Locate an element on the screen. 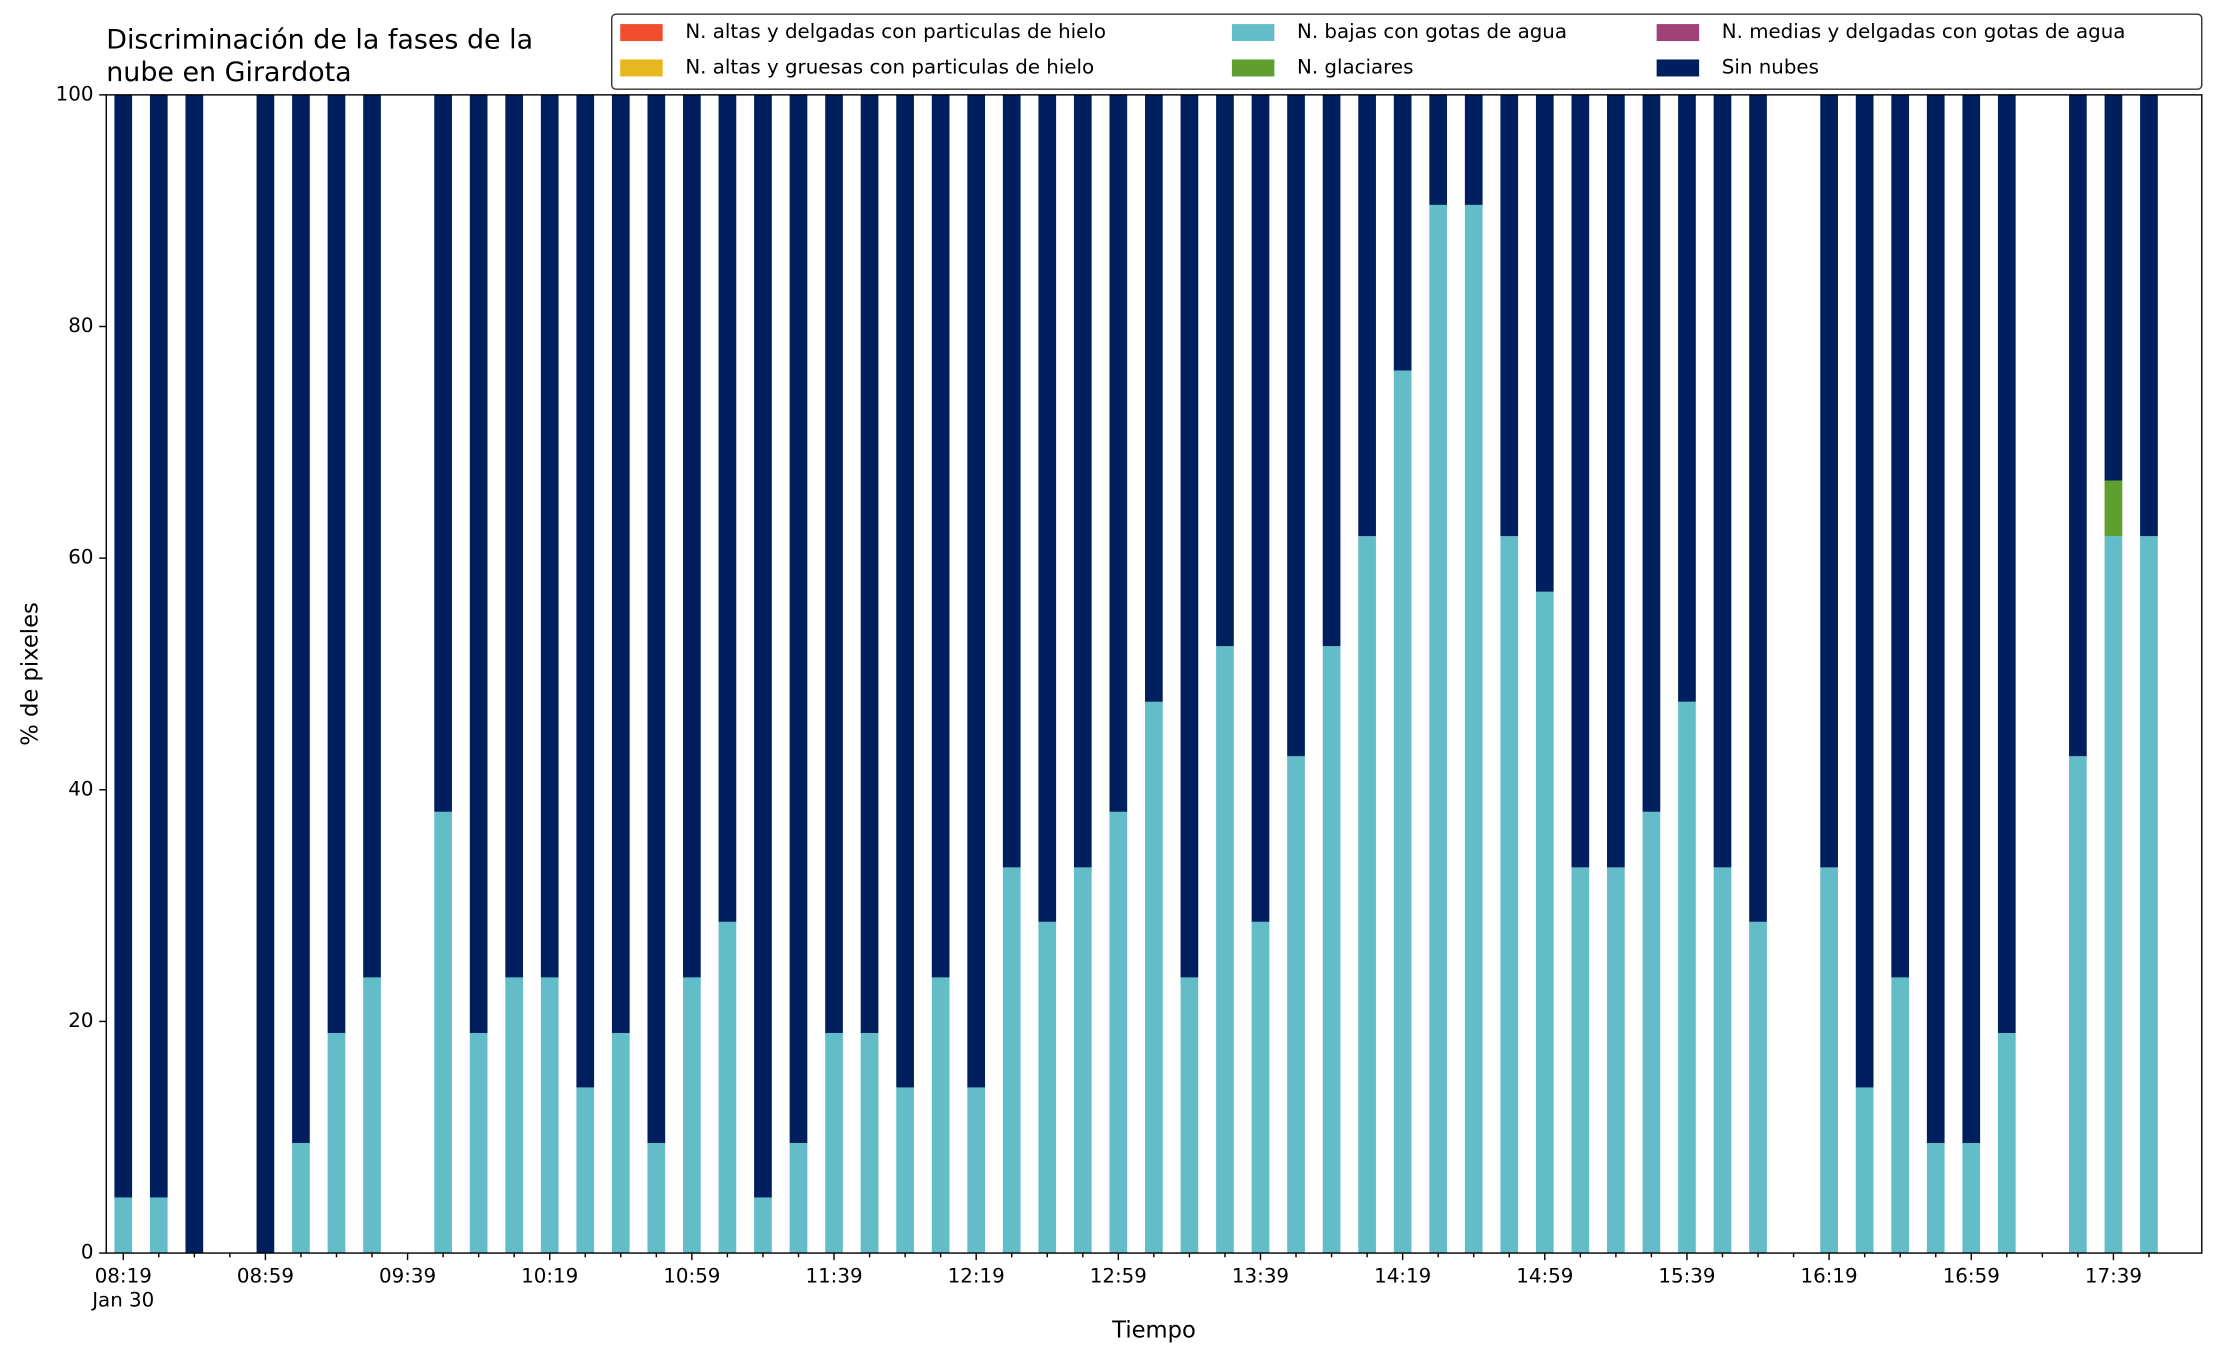 The width and height of the screenshot is (2216, 1359). chart-title: Discriminación de la fases de la is located at coordinates (319, 40).